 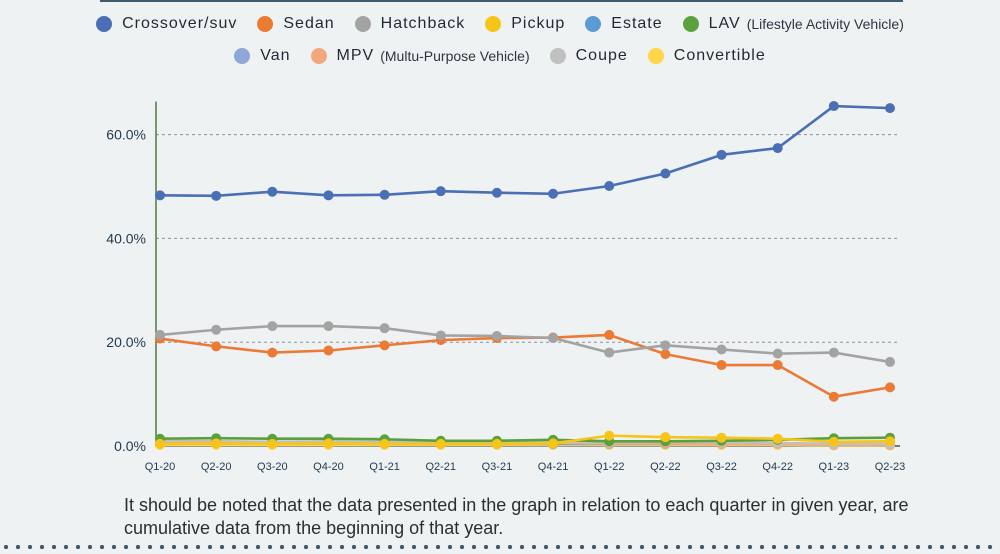 I want to click on legend-label: Pickup, so click(x=538, y=23).